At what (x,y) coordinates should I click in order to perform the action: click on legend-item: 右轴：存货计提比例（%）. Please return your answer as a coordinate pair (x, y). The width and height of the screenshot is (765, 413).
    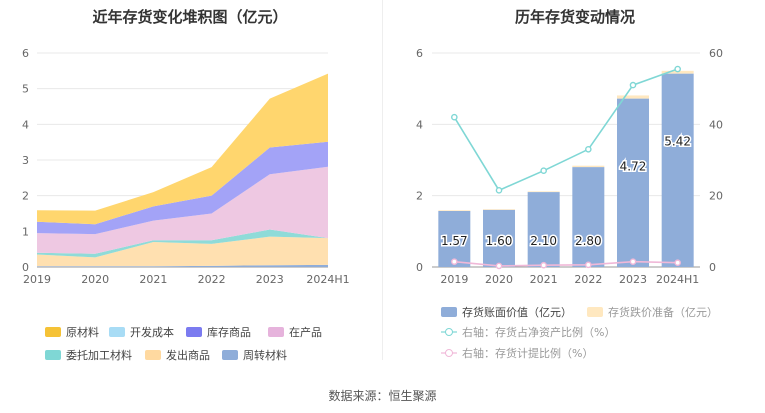
    Looking at the image, I should click on (517, 353).